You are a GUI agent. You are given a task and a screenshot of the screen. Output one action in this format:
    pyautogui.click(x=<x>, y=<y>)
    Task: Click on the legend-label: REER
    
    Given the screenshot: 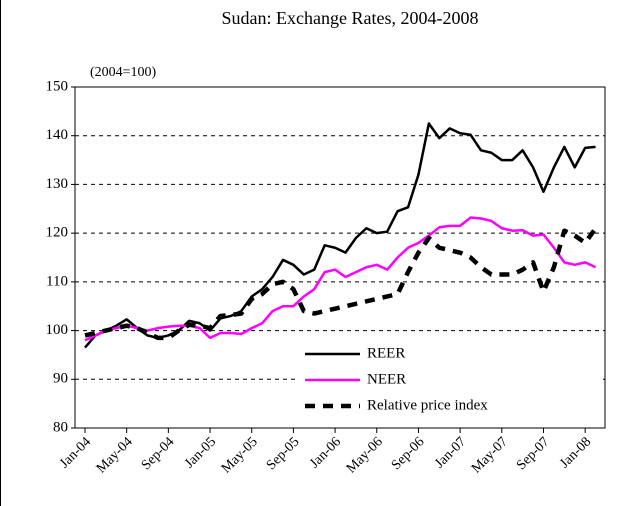 What is the action you would take?
    pyautogui.click(x=386, y=353)
    